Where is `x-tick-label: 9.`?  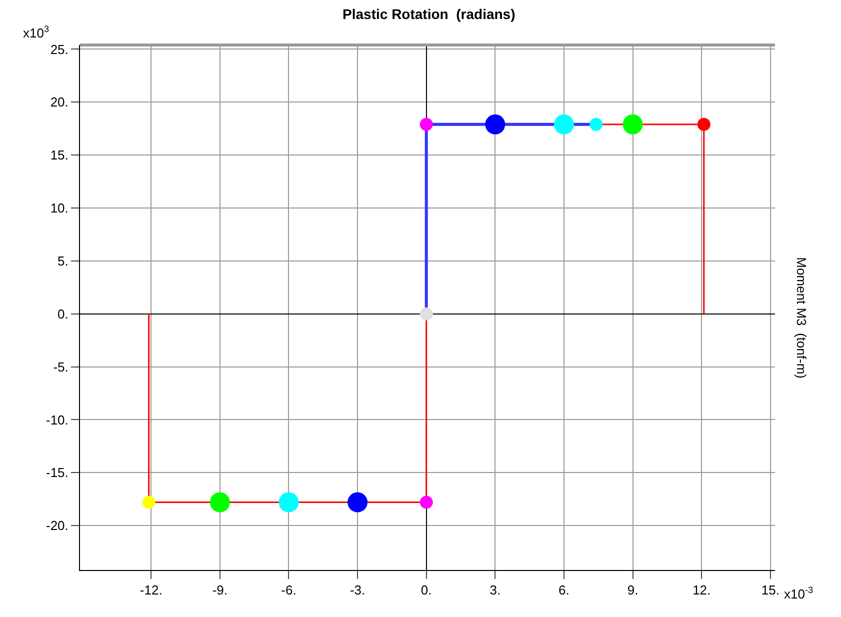
x-tick-label: 9. is located at coordinates (632, 590).